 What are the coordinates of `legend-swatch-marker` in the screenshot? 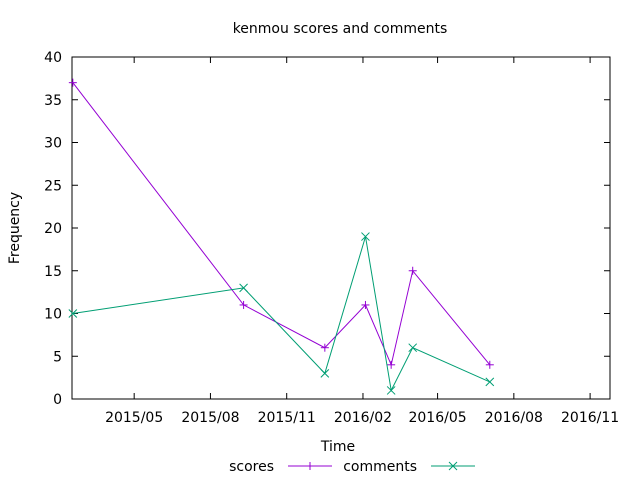 It's located at (453, 466).